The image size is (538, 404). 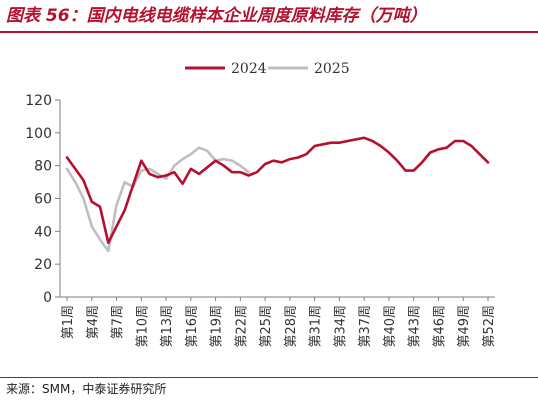 I want to click on x-tick-label: 第4周, so click(x=93, y=322).